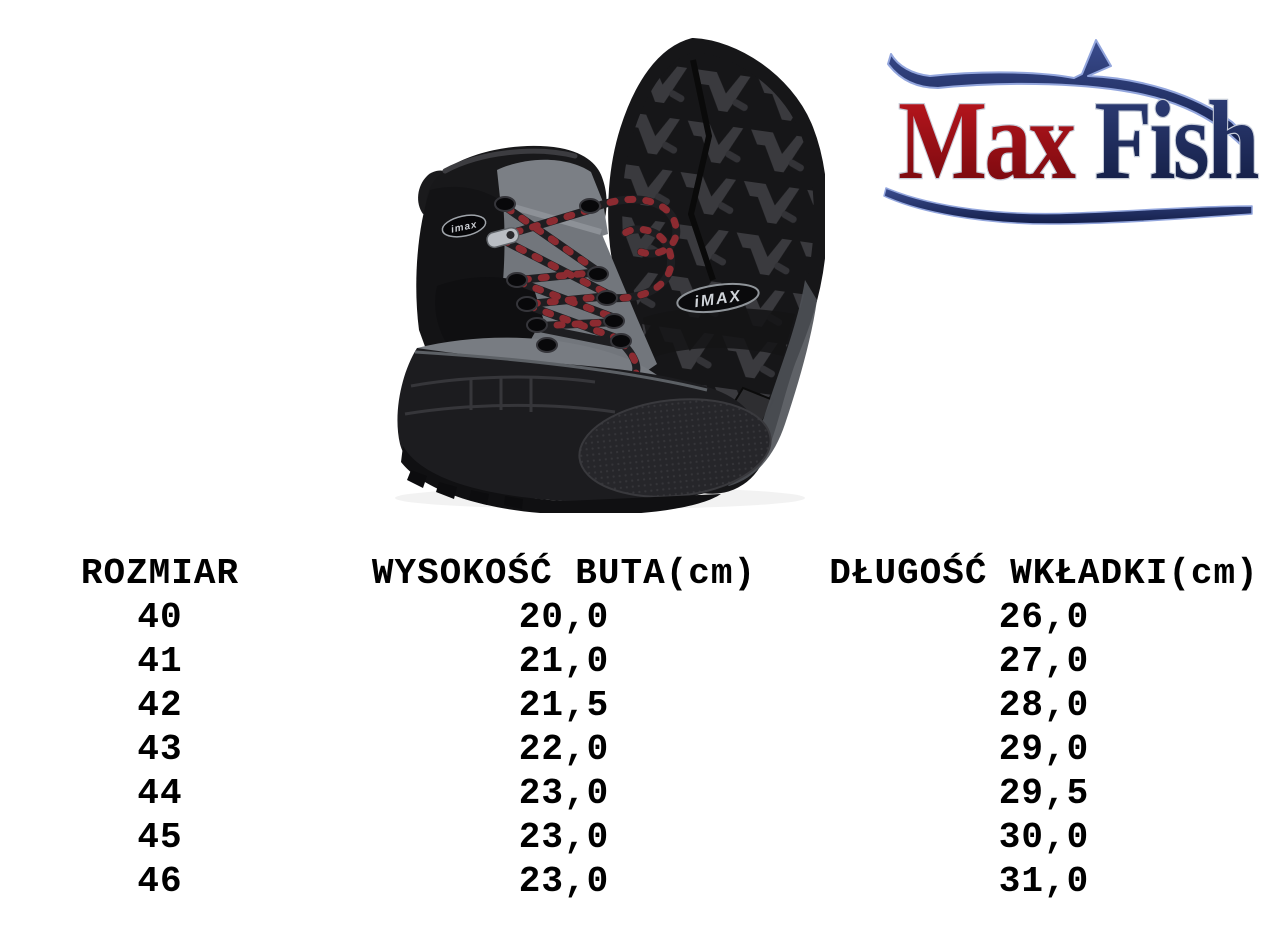  I want to click on insole-length-value: 29,5, so click(1044, 793).